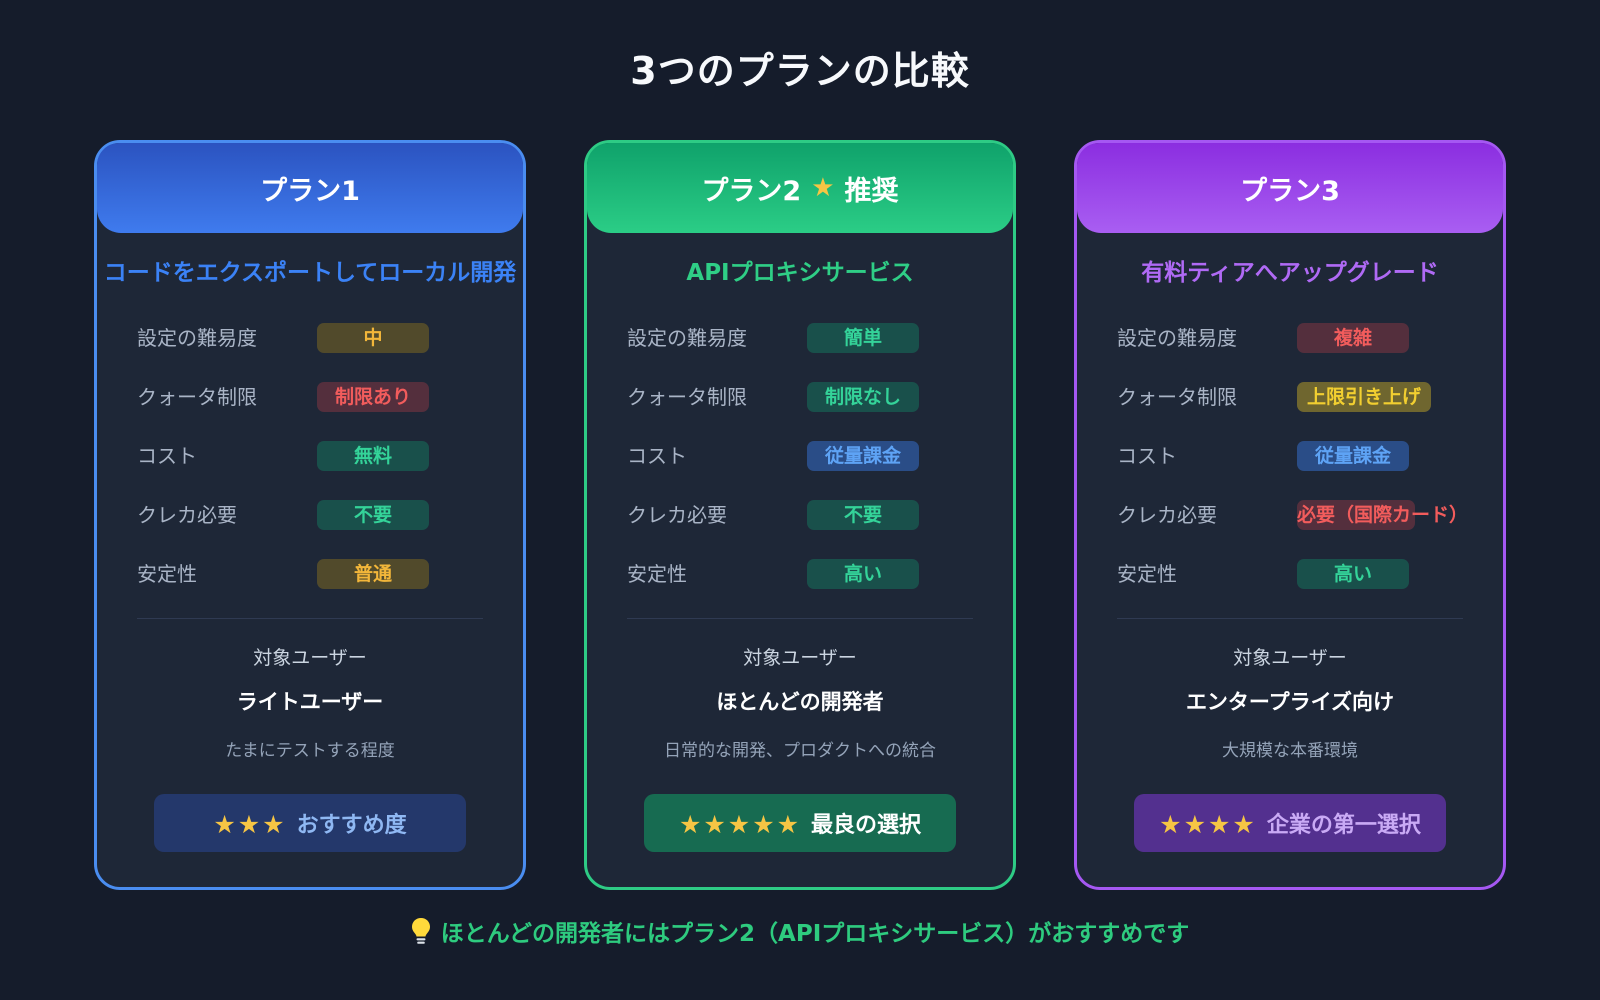 The image size is (1600, 1000). Describe the element at coordinates (1208, 824) in the screenshot. I see `star-rating-icons: ★★★★` at that location.